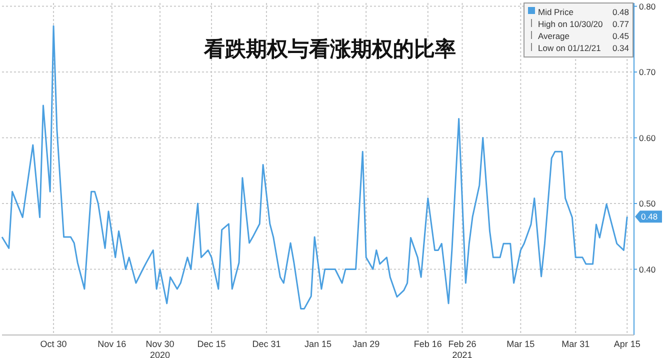 The height and width of the screenshot is (358, 664). Describe the element at coordinates (266, 344) in the screenshot. I see `x-tick-label: Dec 31` at that location.